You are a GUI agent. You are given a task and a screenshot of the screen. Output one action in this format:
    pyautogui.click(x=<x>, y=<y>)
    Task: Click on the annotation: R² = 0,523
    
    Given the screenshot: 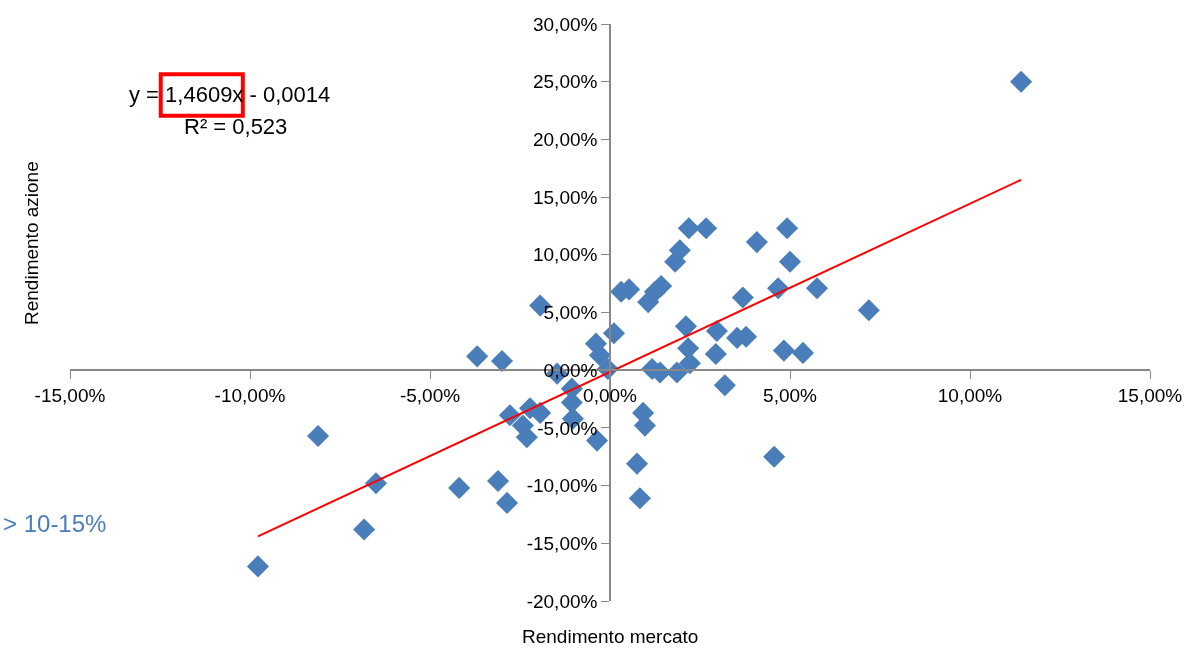 What is the action you would take?
    pyautogui.click(x=236, y=126)
    